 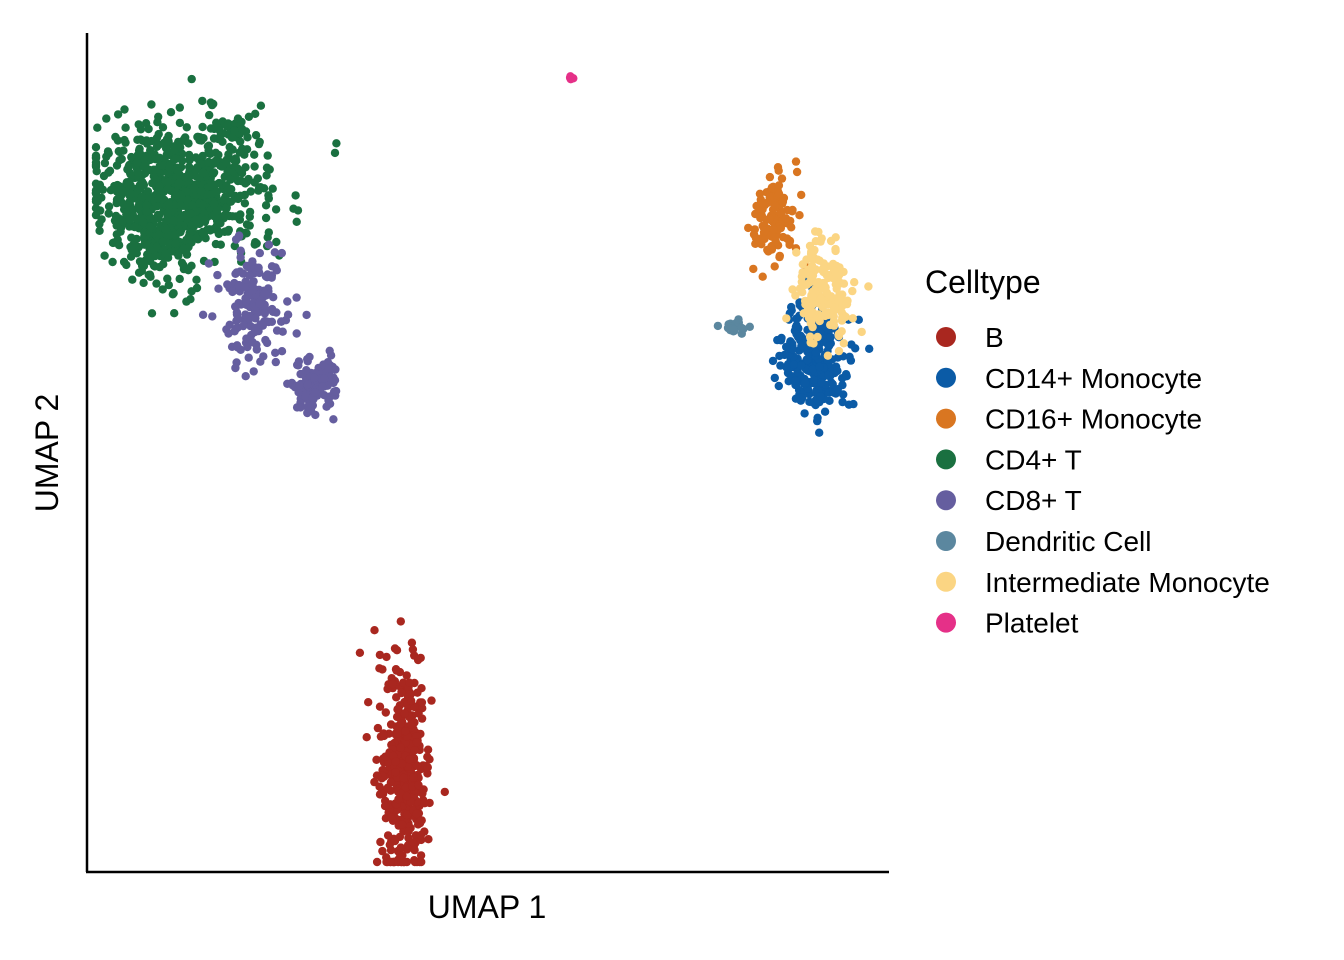 I want to click on x-axis-title: UMAP 1, so click(x=487, y=907).